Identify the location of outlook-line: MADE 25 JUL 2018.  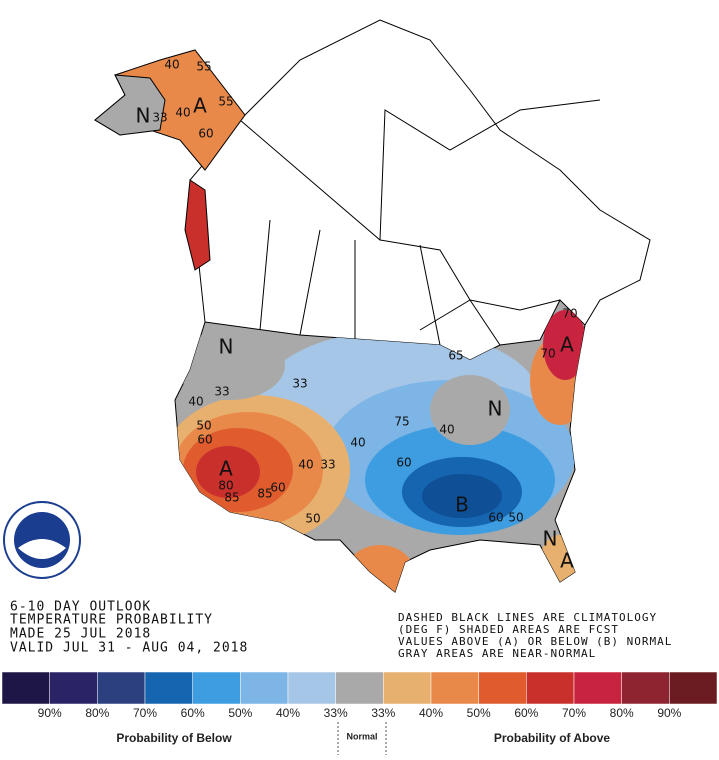
(80, 634).